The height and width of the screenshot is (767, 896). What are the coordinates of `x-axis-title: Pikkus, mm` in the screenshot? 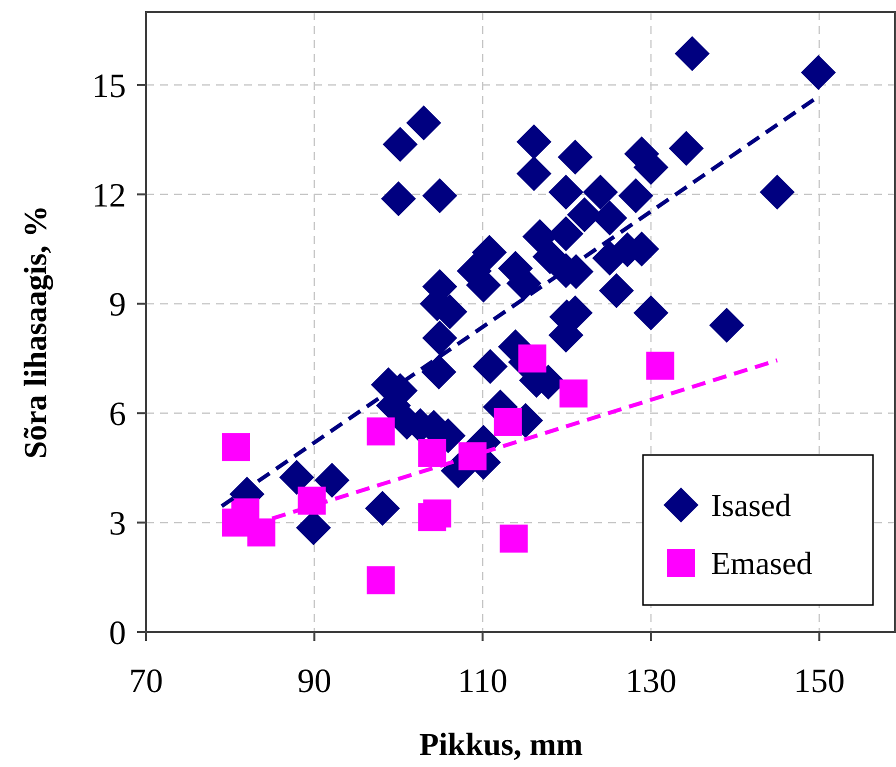 It's located at (501, 744).